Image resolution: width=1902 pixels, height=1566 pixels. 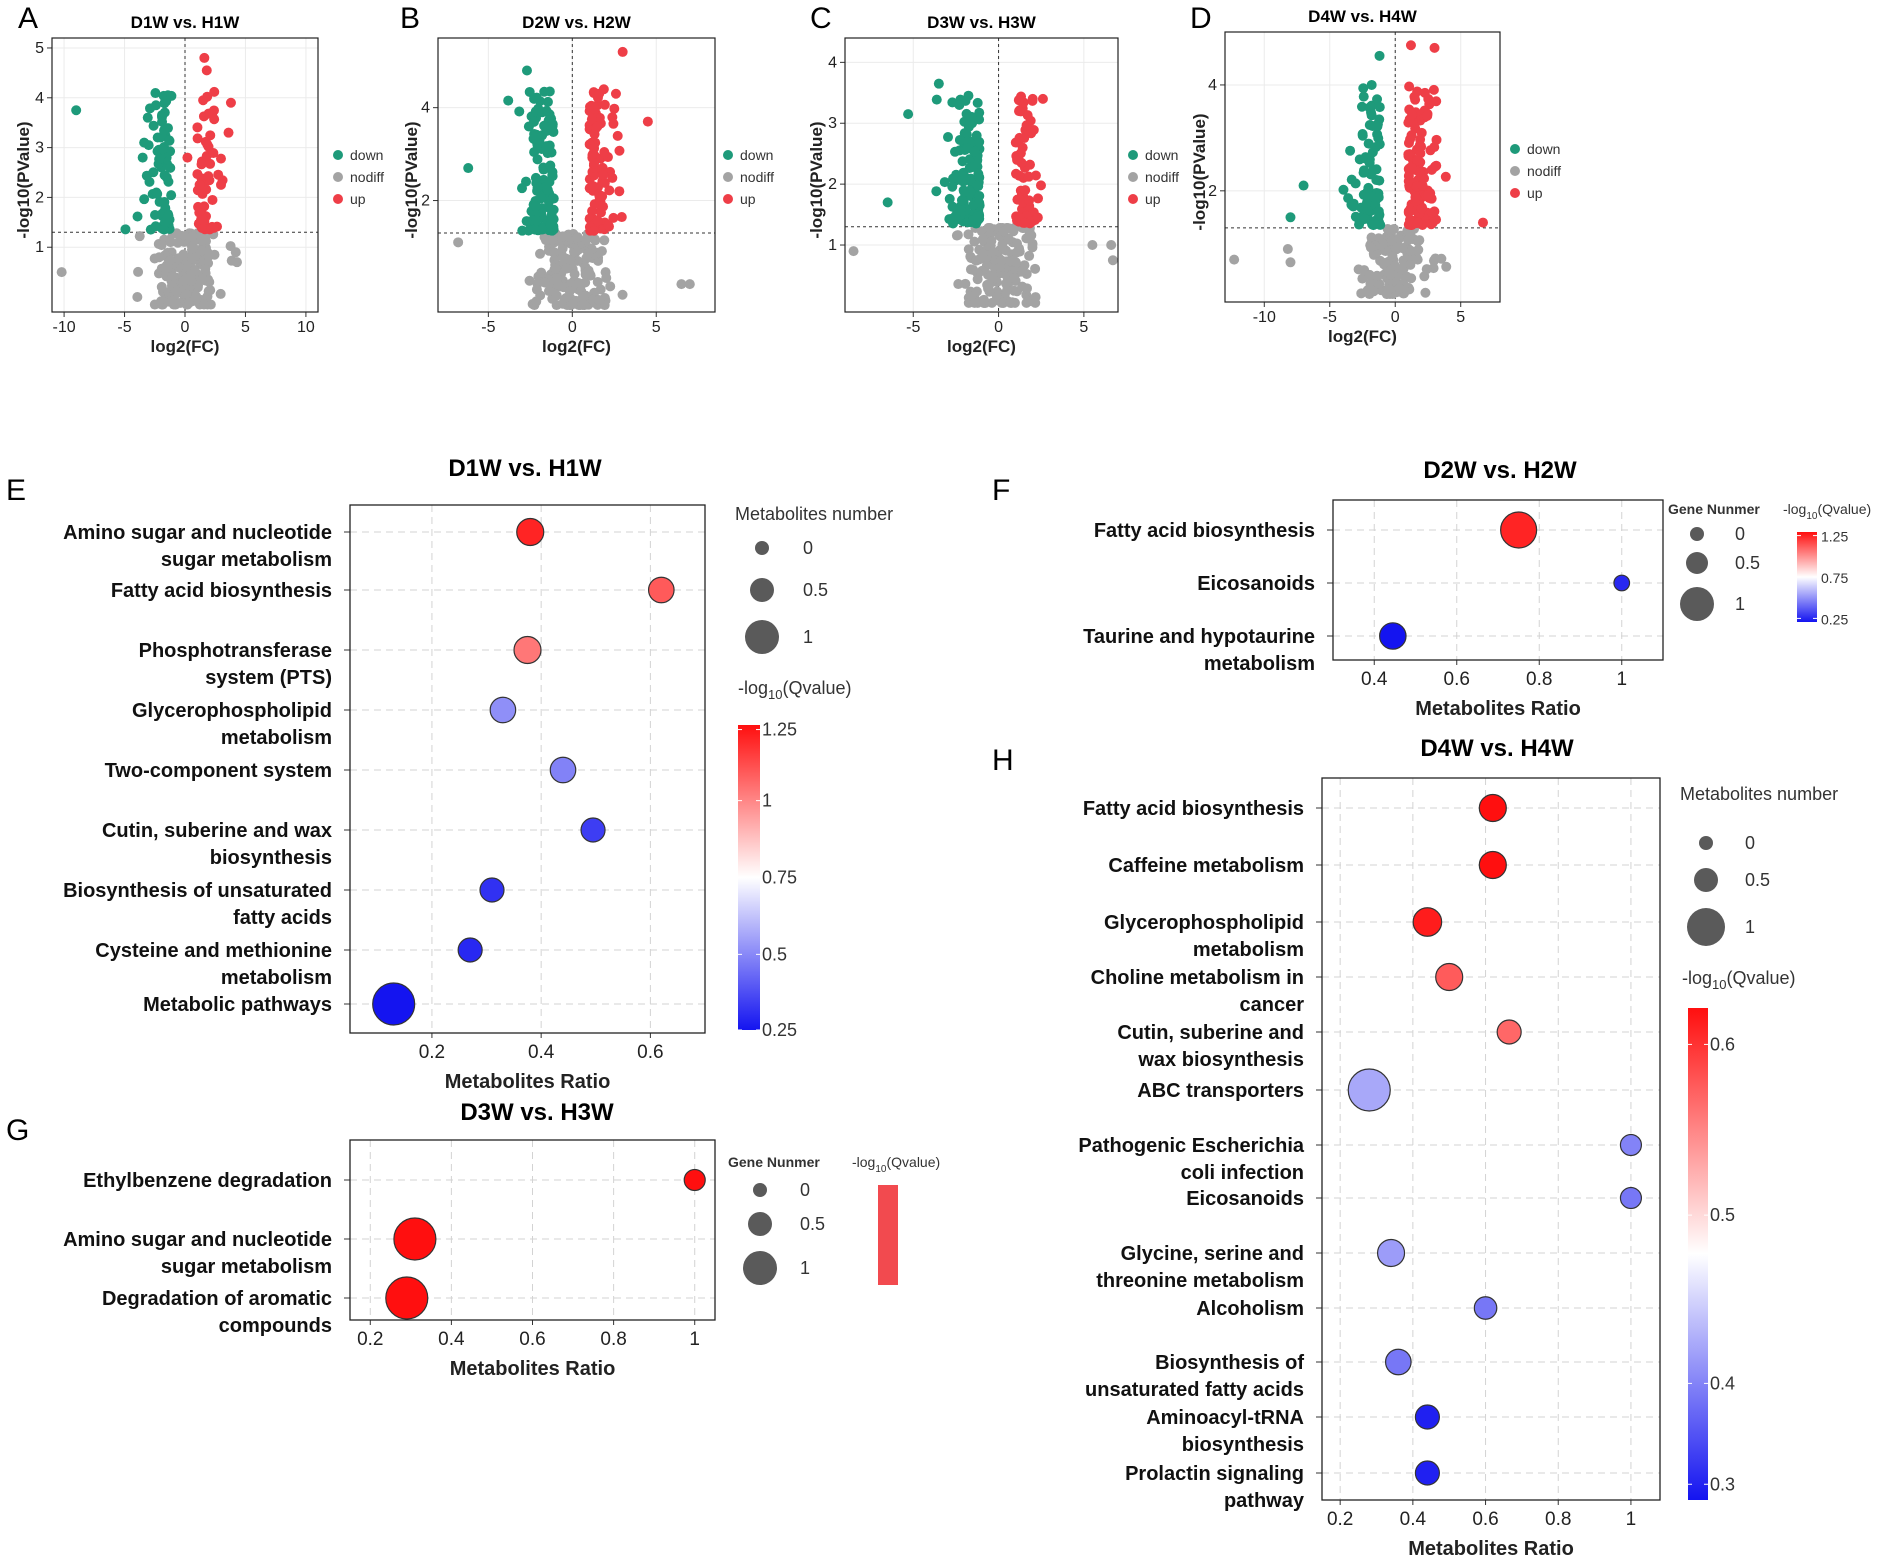 What do you see at coordinates (1697, 978) in the screenshot?
I see `color-legend-title-main: -log` at bounding box center [1697, 978].